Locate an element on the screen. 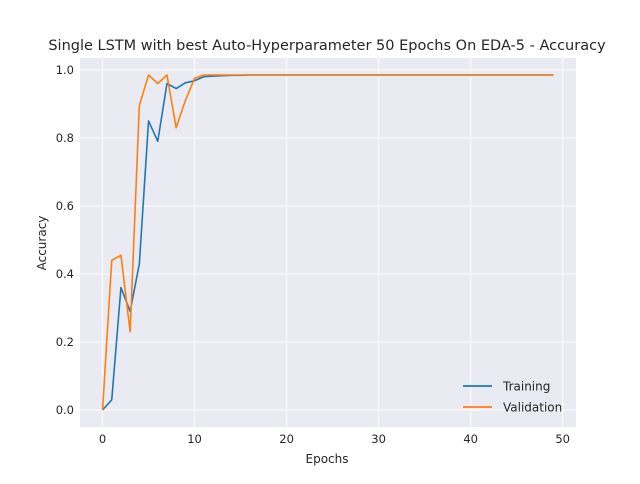 The width and height of the screenshot is (640, 484). x-tick-label: 50 is located at coordinates (562, 439).